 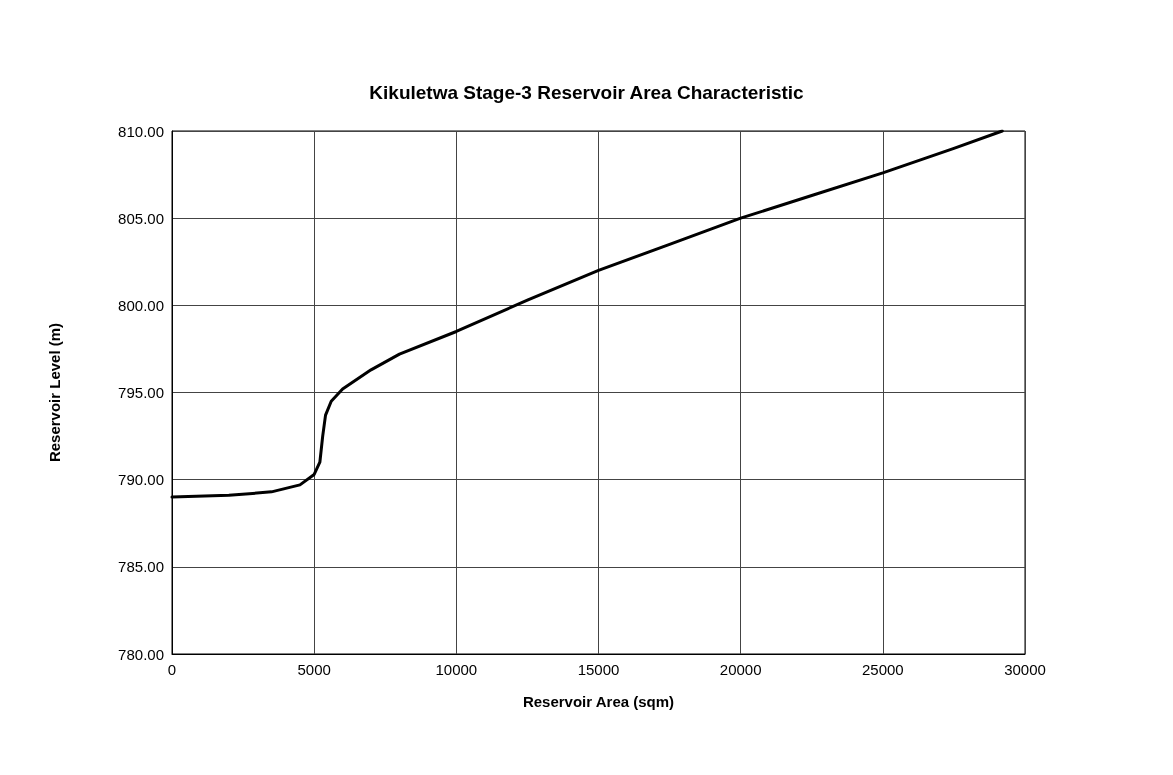 What do you see at coordinates (141, 392) in the screenshot?
I see `y-tick-label: 795.00` at bounding box center [141, 392].